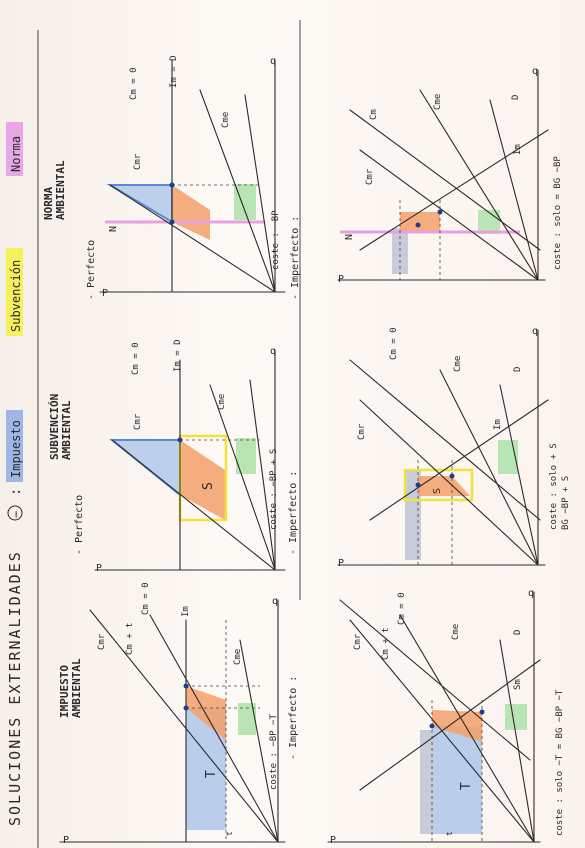  Describe the element at coordinates (60, 190) in the screenshot. I see `norma-title-2: AMBIENTAL` at that location.